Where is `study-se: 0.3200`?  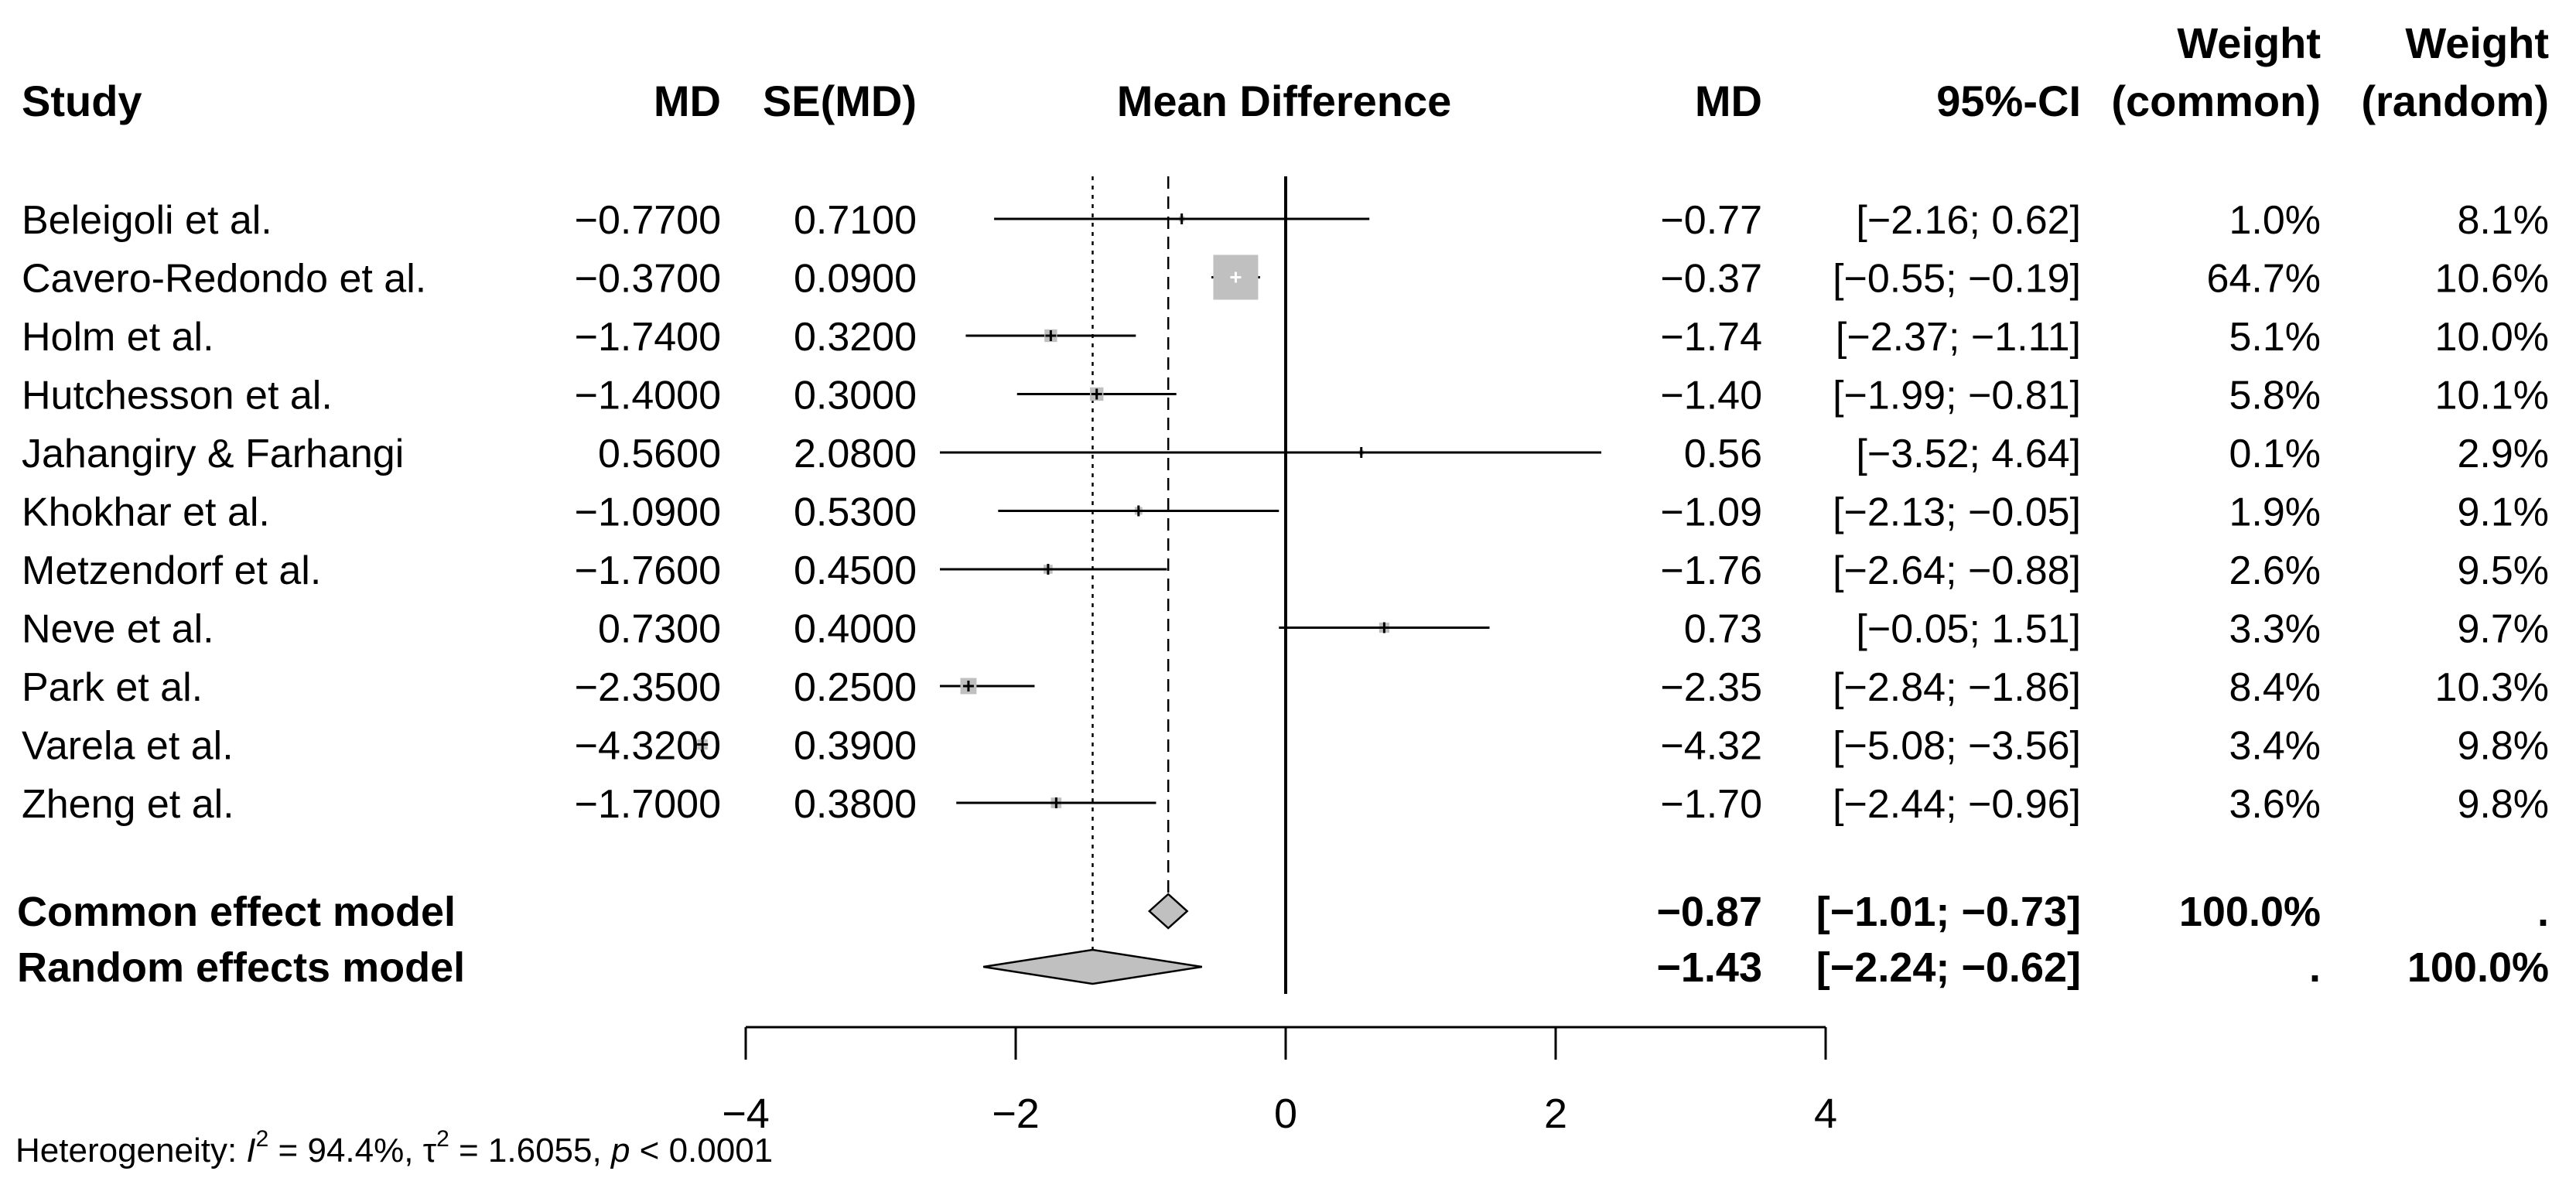 study-se: 0.3200 is located at coordinates (855, 337).